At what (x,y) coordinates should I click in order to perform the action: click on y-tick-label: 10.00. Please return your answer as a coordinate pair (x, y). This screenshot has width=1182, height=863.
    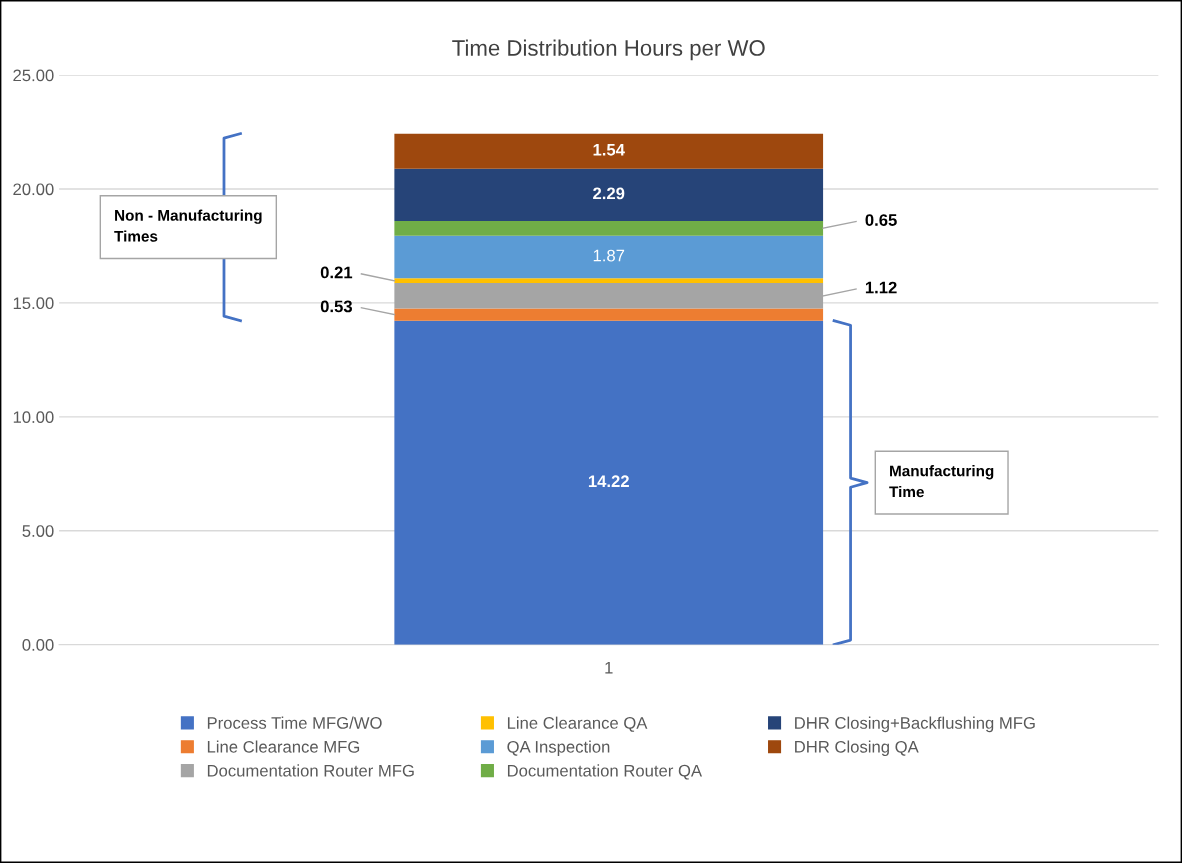
    Looking at the image, I should click on (33, 417).